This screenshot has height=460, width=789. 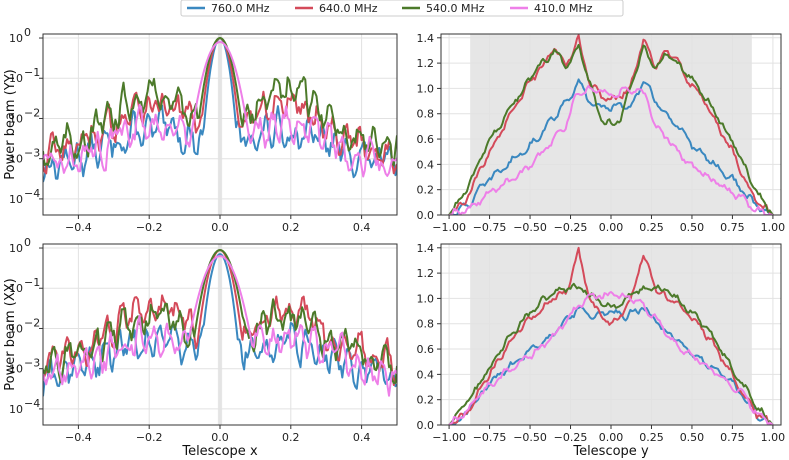 I want to click on legend: 760.0 MHz 640.0 MHz 540.0 MHz 410.0 MHz, so click(x=402, y=8).